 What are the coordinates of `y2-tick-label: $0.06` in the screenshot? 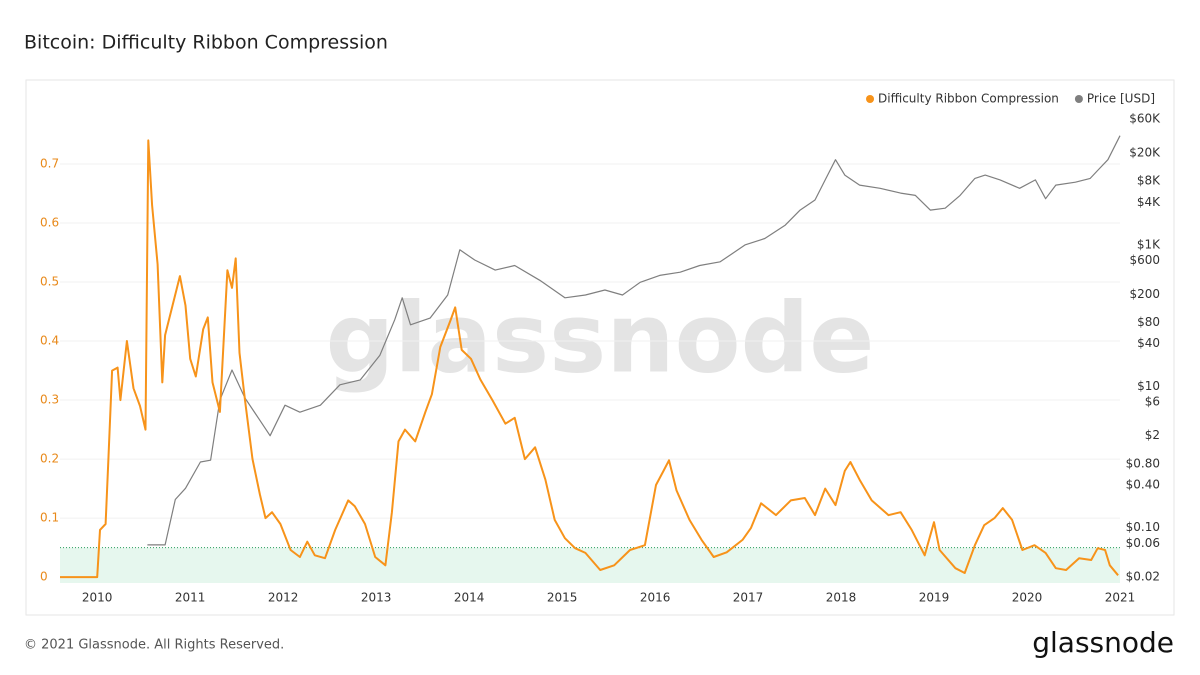 It's located at (1143, 543).